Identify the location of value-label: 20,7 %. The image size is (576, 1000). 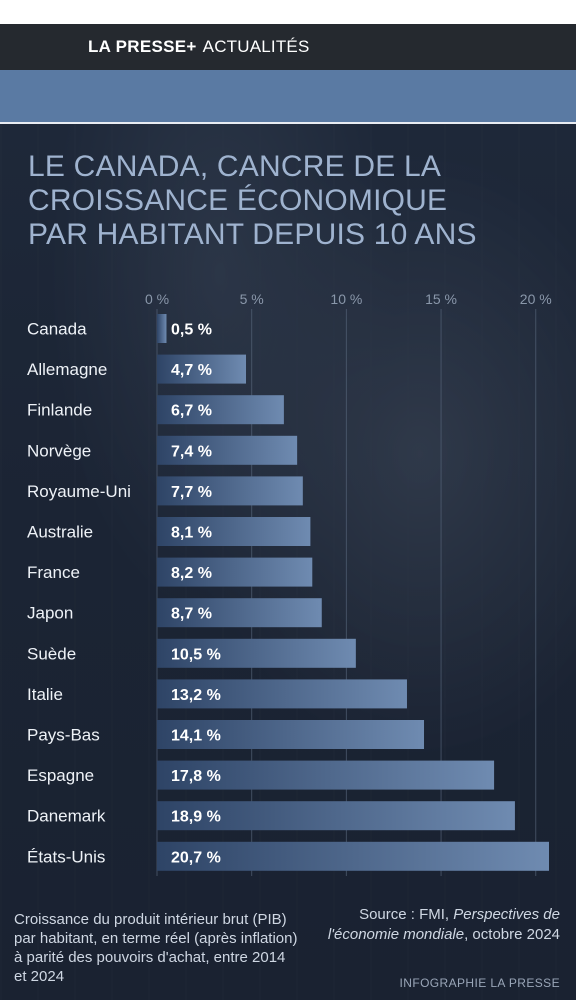
(196, 857).